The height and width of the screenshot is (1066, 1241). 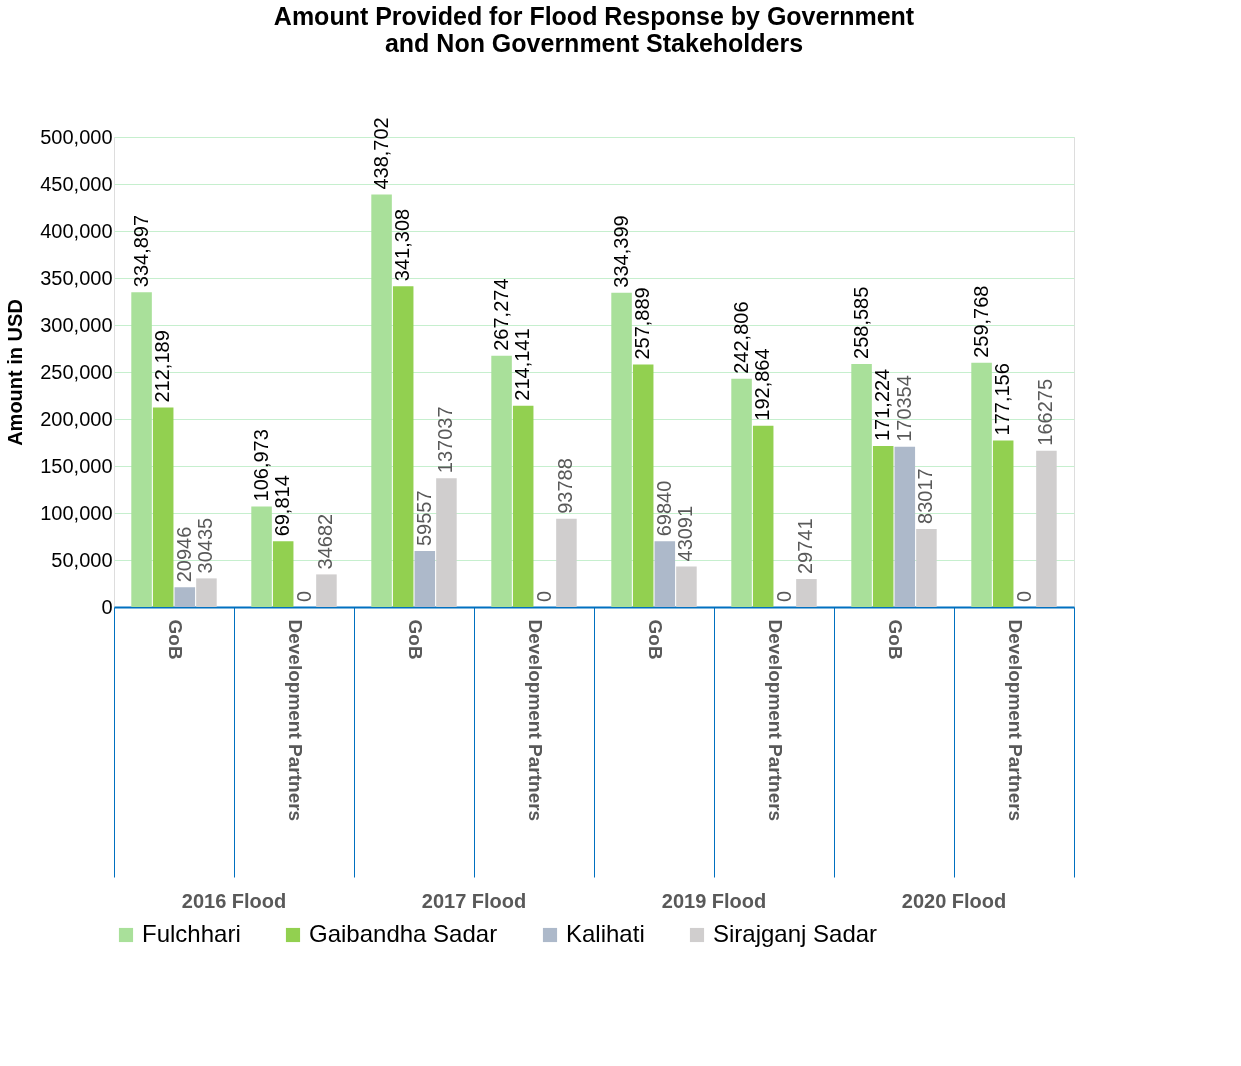 What do you see at coordinates (15, 372) in the screenshot?
I see `y-axis-title: Amount in USD` at bounding box center [15, 372].